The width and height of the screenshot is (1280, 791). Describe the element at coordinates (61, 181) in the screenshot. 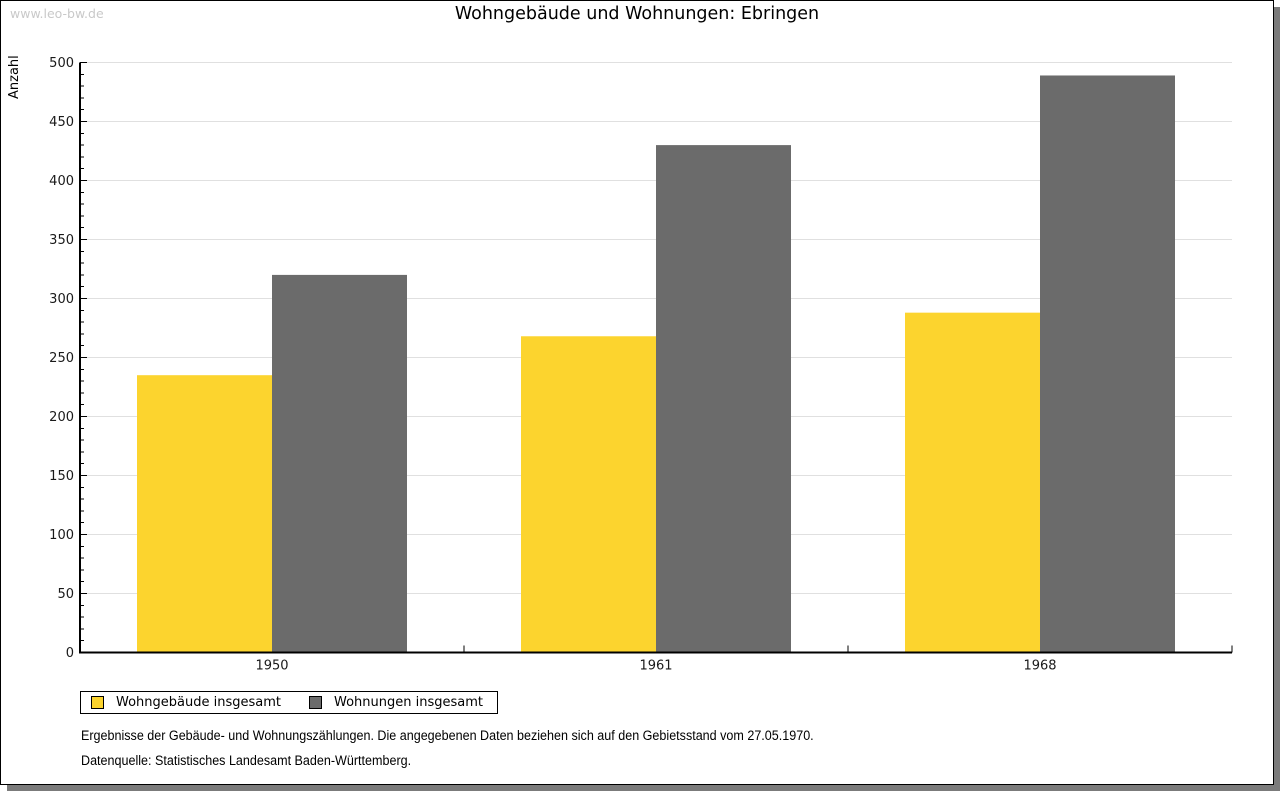

I see `y-tick-label: 400` at that location.